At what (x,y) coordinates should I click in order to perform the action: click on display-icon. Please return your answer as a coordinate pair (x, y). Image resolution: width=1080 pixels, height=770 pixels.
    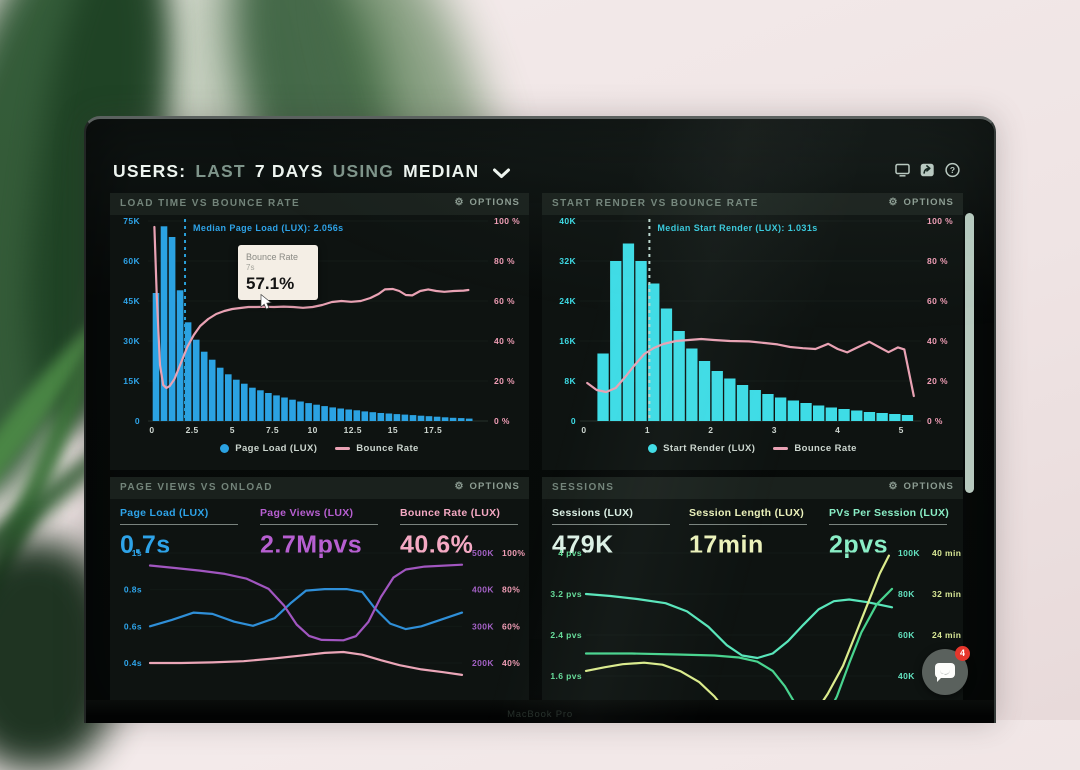
    Looking at the image, I should click on (902, 170).